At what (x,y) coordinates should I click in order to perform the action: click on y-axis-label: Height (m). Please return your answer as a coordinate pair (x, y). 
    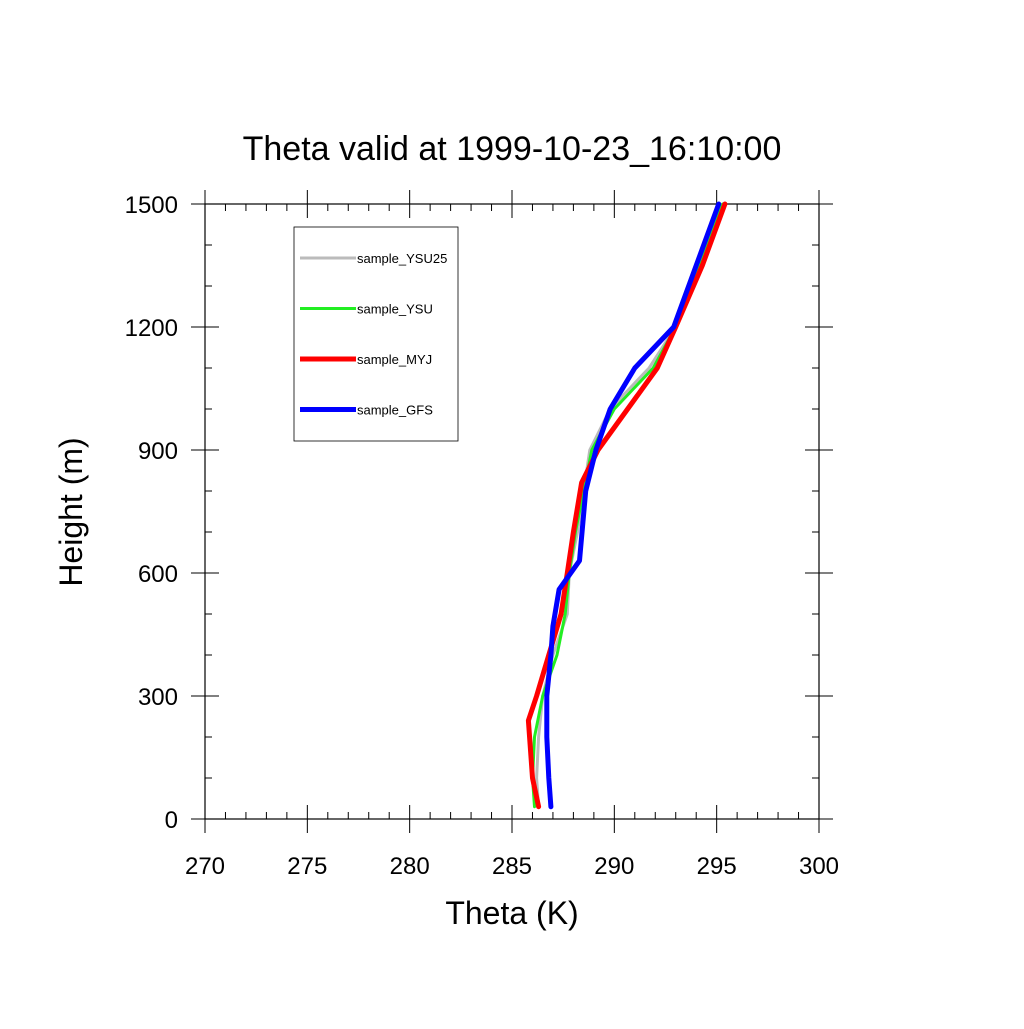
    Looking at the image, I should click on (71, 511).